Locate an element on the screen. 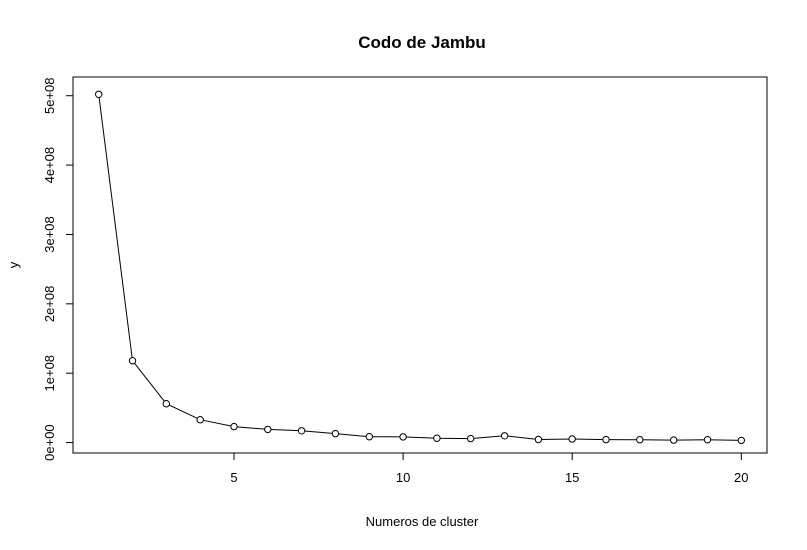 Image resolution: width=807 pixels, height=550 pixels. chart-title: Codo de Jambu is located at coordinates (422, 42).